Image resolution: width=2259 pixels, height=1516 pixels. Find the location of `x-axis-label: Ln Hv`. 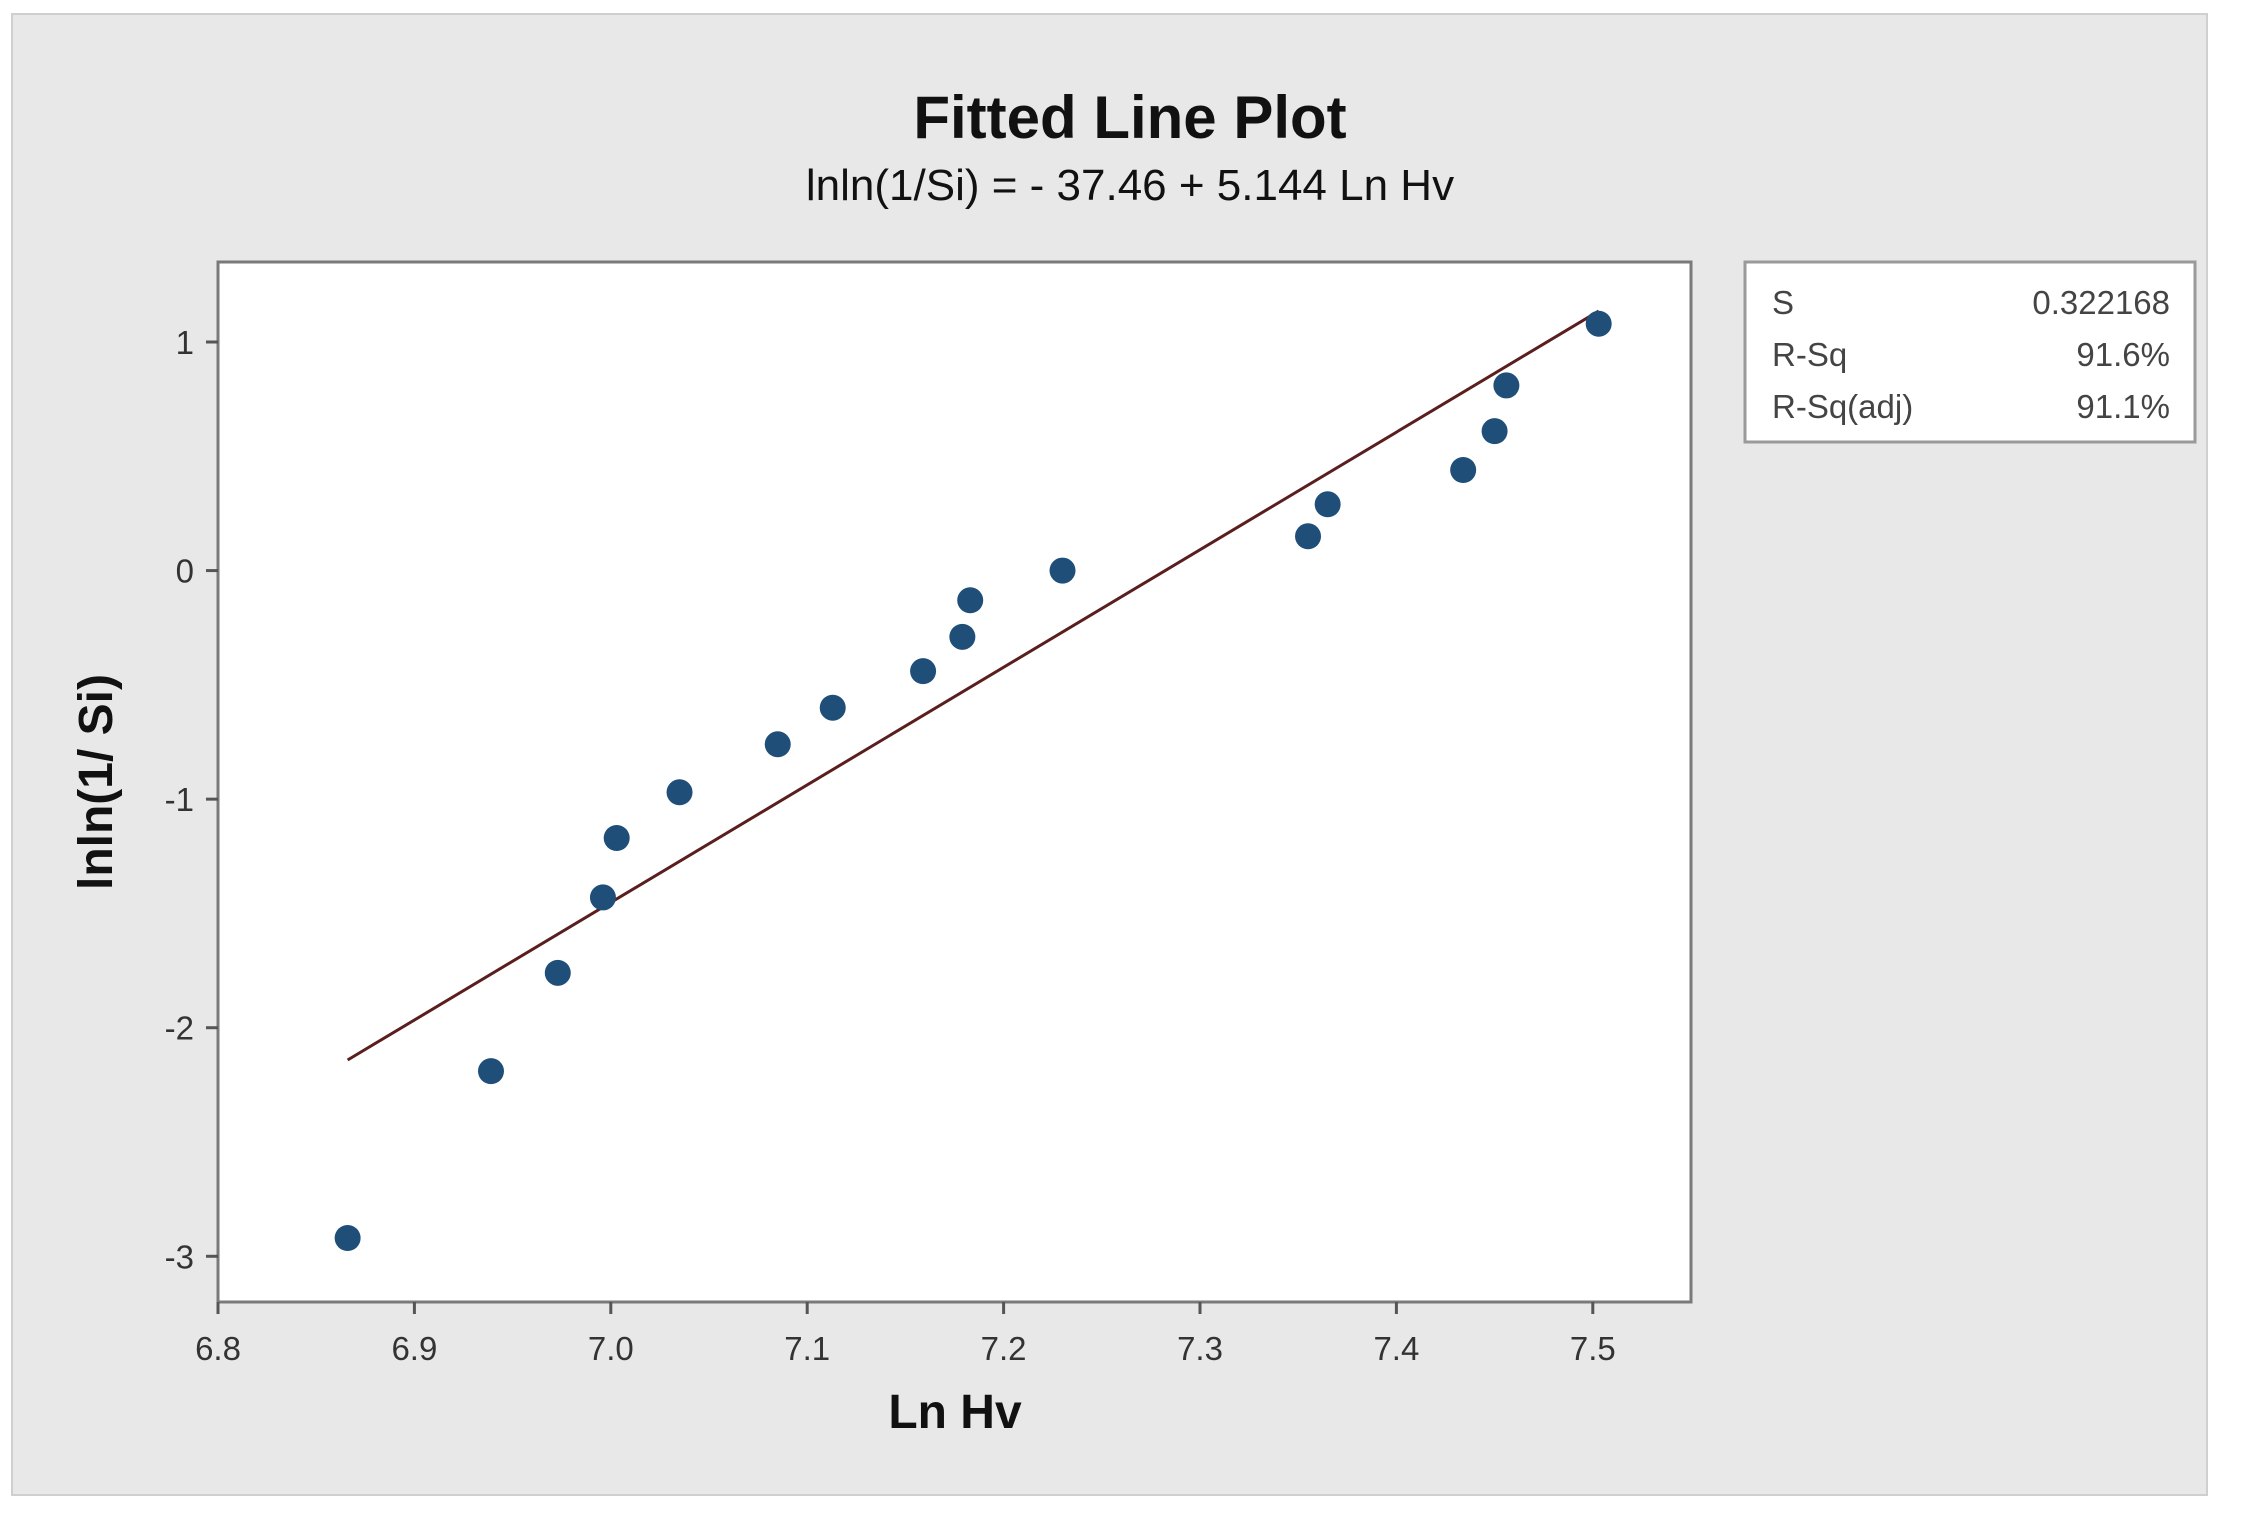

x-axis-label: Ln Hv is located at coordinates (955, 1412).